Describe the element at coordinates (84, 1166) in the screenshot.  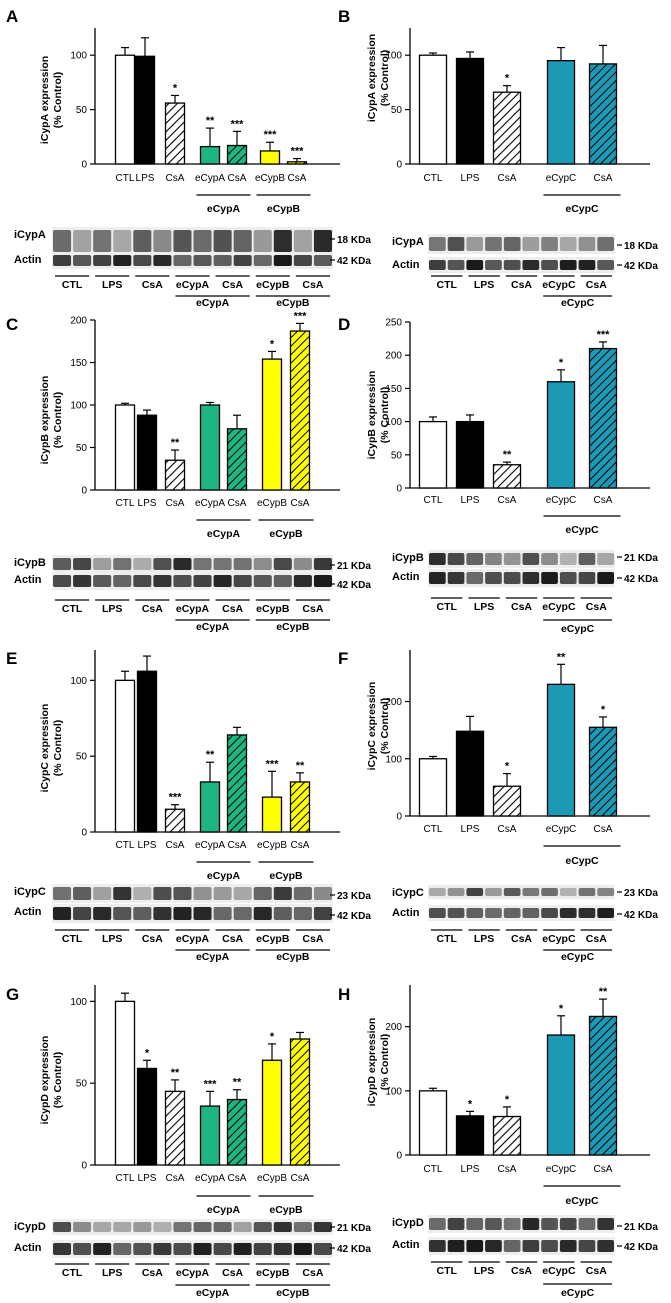
I see `y-tick-label: 0` at that location.